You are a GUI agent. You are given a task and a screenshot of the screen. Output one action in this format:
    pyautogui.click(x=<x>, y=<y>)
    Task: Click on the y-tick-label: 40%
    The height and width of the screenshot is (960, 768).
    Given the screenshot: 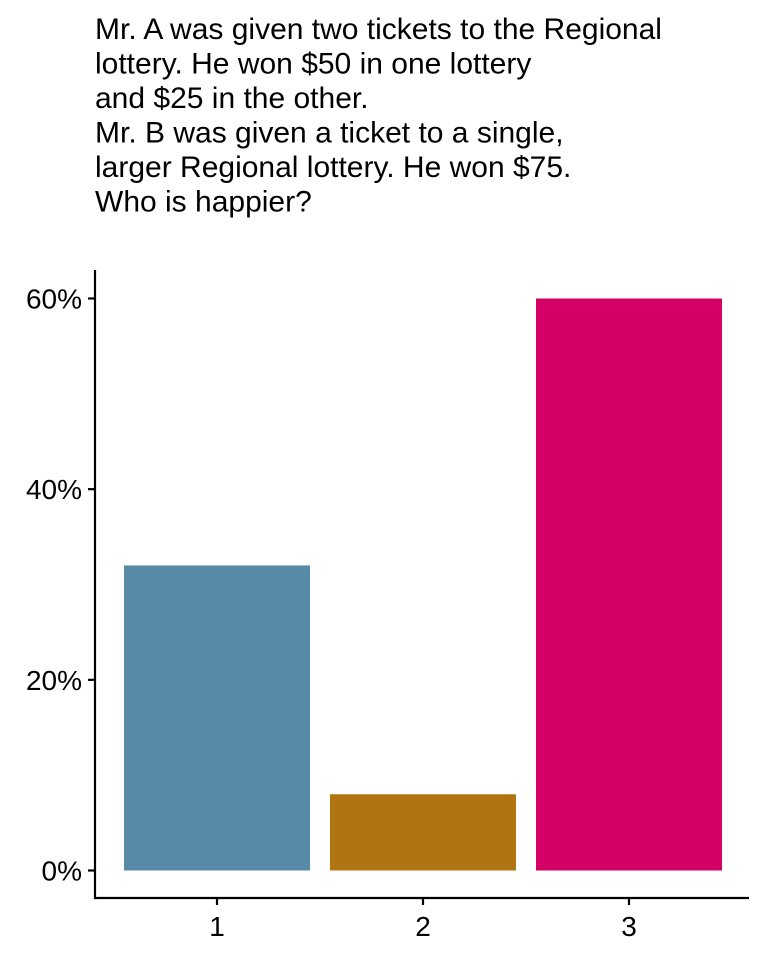 What is the action you would take?
    pyautogui.click(x=54, y=489)
    